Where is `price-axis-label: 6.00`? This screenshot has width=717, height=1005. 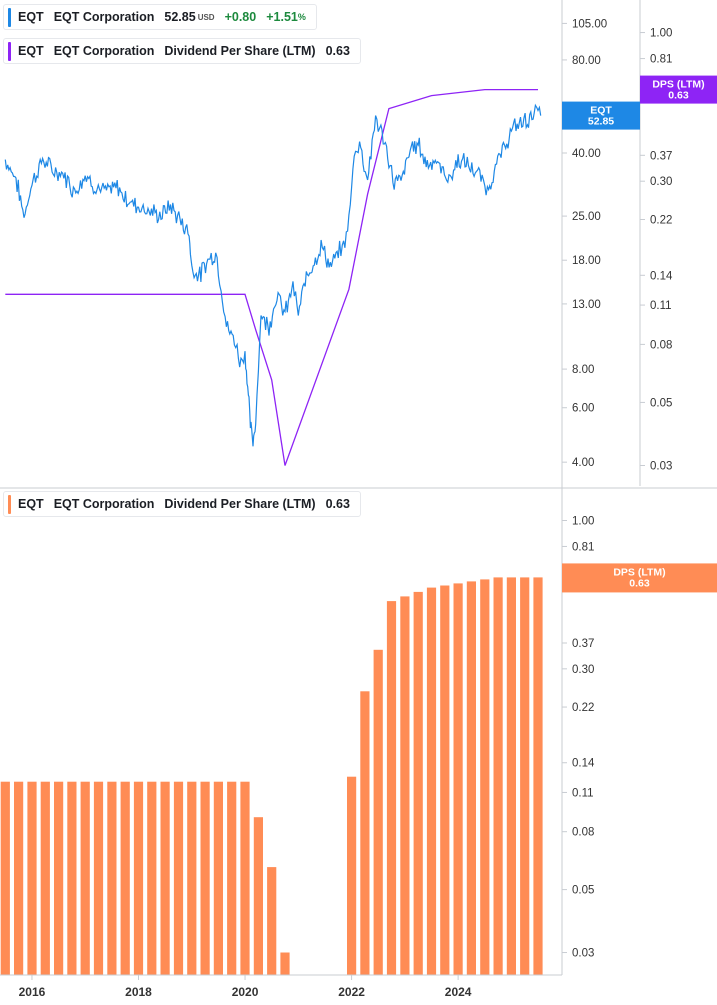
price-axis-label: 6.00 is located at coordinates (583, 409).